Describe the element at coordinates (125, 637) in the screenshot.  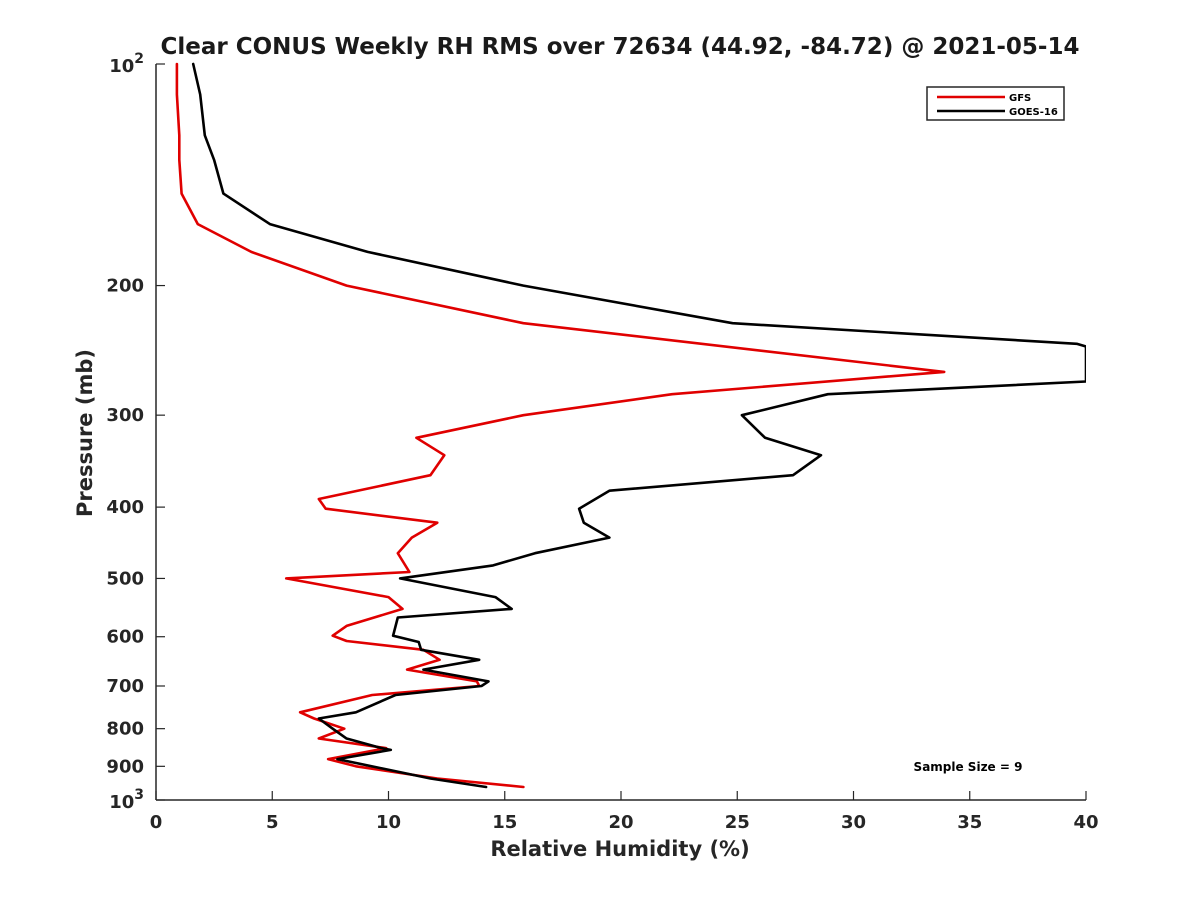
I see `y-tick-label: 600` at that location.